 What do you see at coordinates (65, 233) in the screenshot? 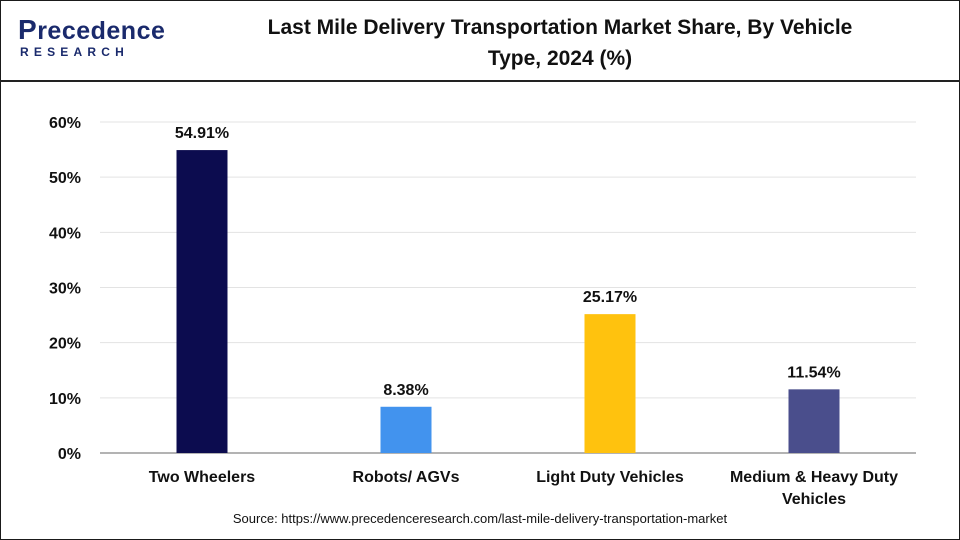
I see `y-tick-label: 40%` at bounding box center [65, 233].